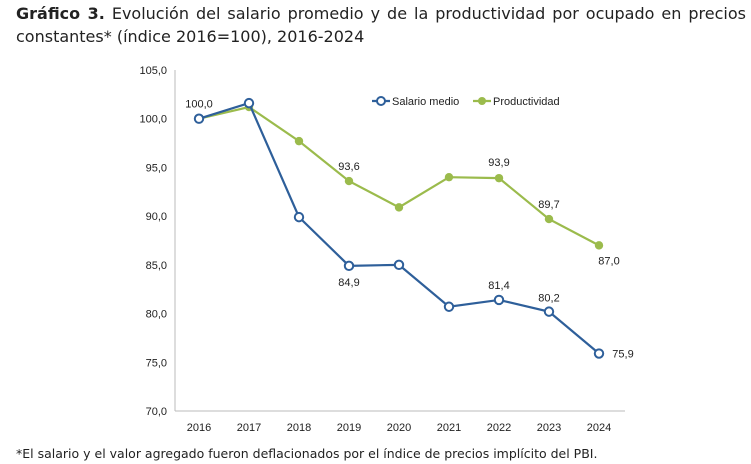 Image resolution: width=751 pixels, height=464 pixels. What do you see at coordinates (499, 428) in the screenshot?
I see `x-tick-label: 2022` at bounding box center [499, 428].